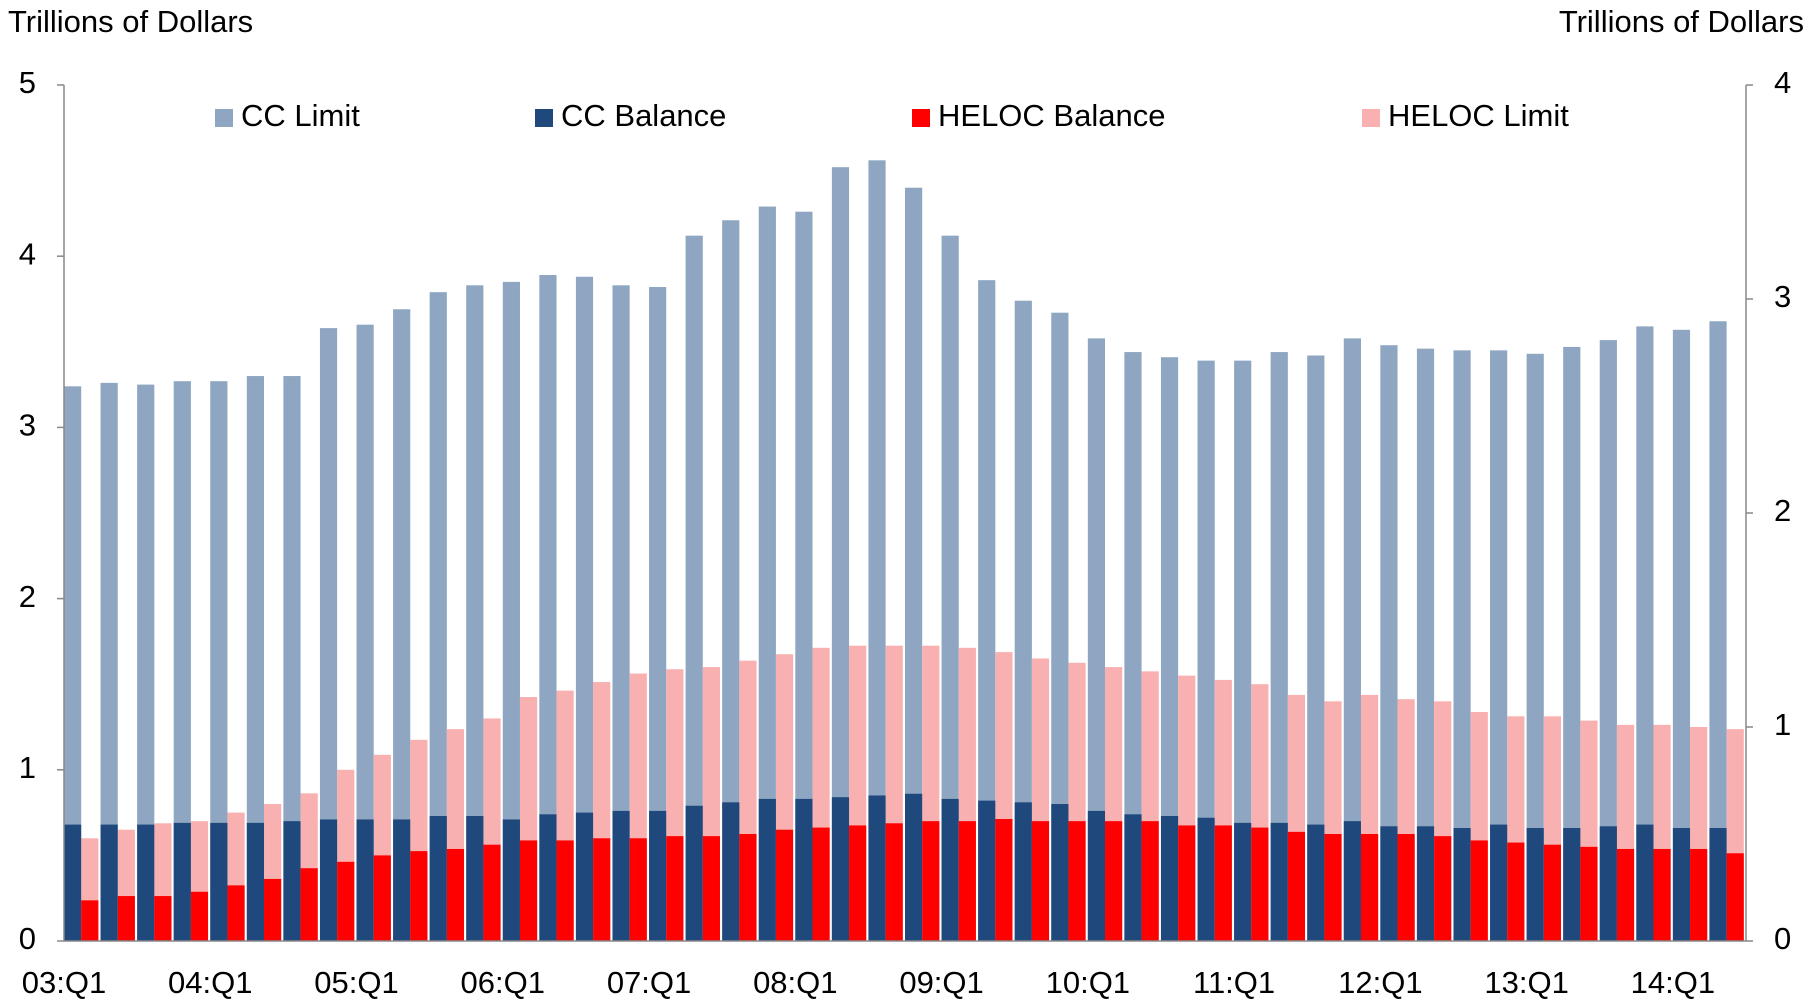 The image size is (1812, 1000). I want to click on y2-tick-label: 1, so click(1782, 724).